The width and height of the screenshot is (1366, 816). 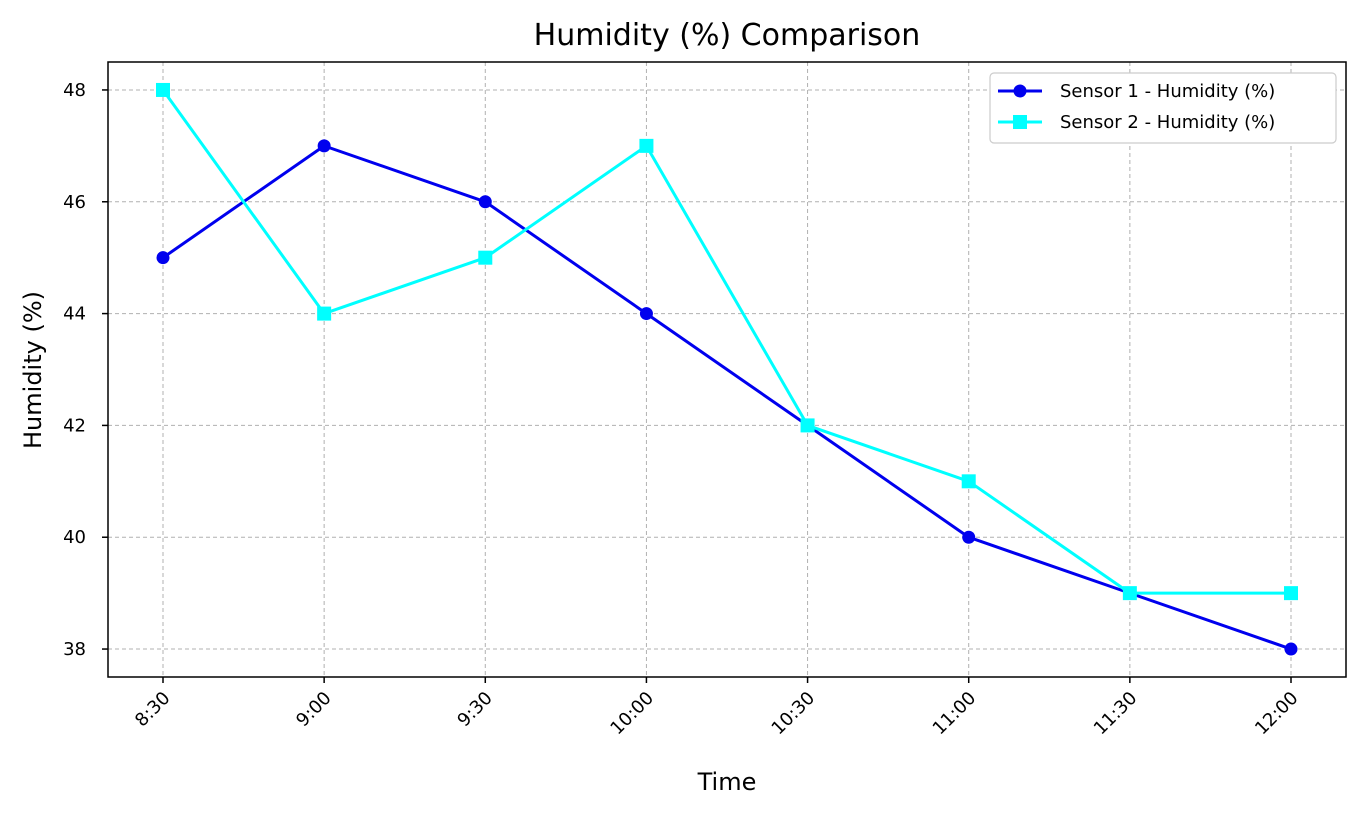 I want to click on y-tick-label: 38, so click(x=74, y=649).